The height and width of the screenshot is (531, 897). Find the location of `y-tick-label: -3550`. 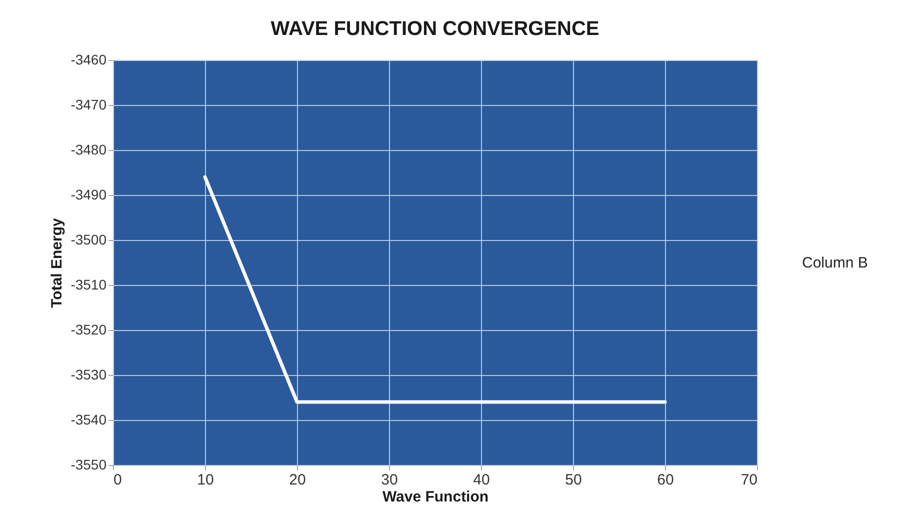

y-tick-label: -3550 is located at coordinates (88, 464).